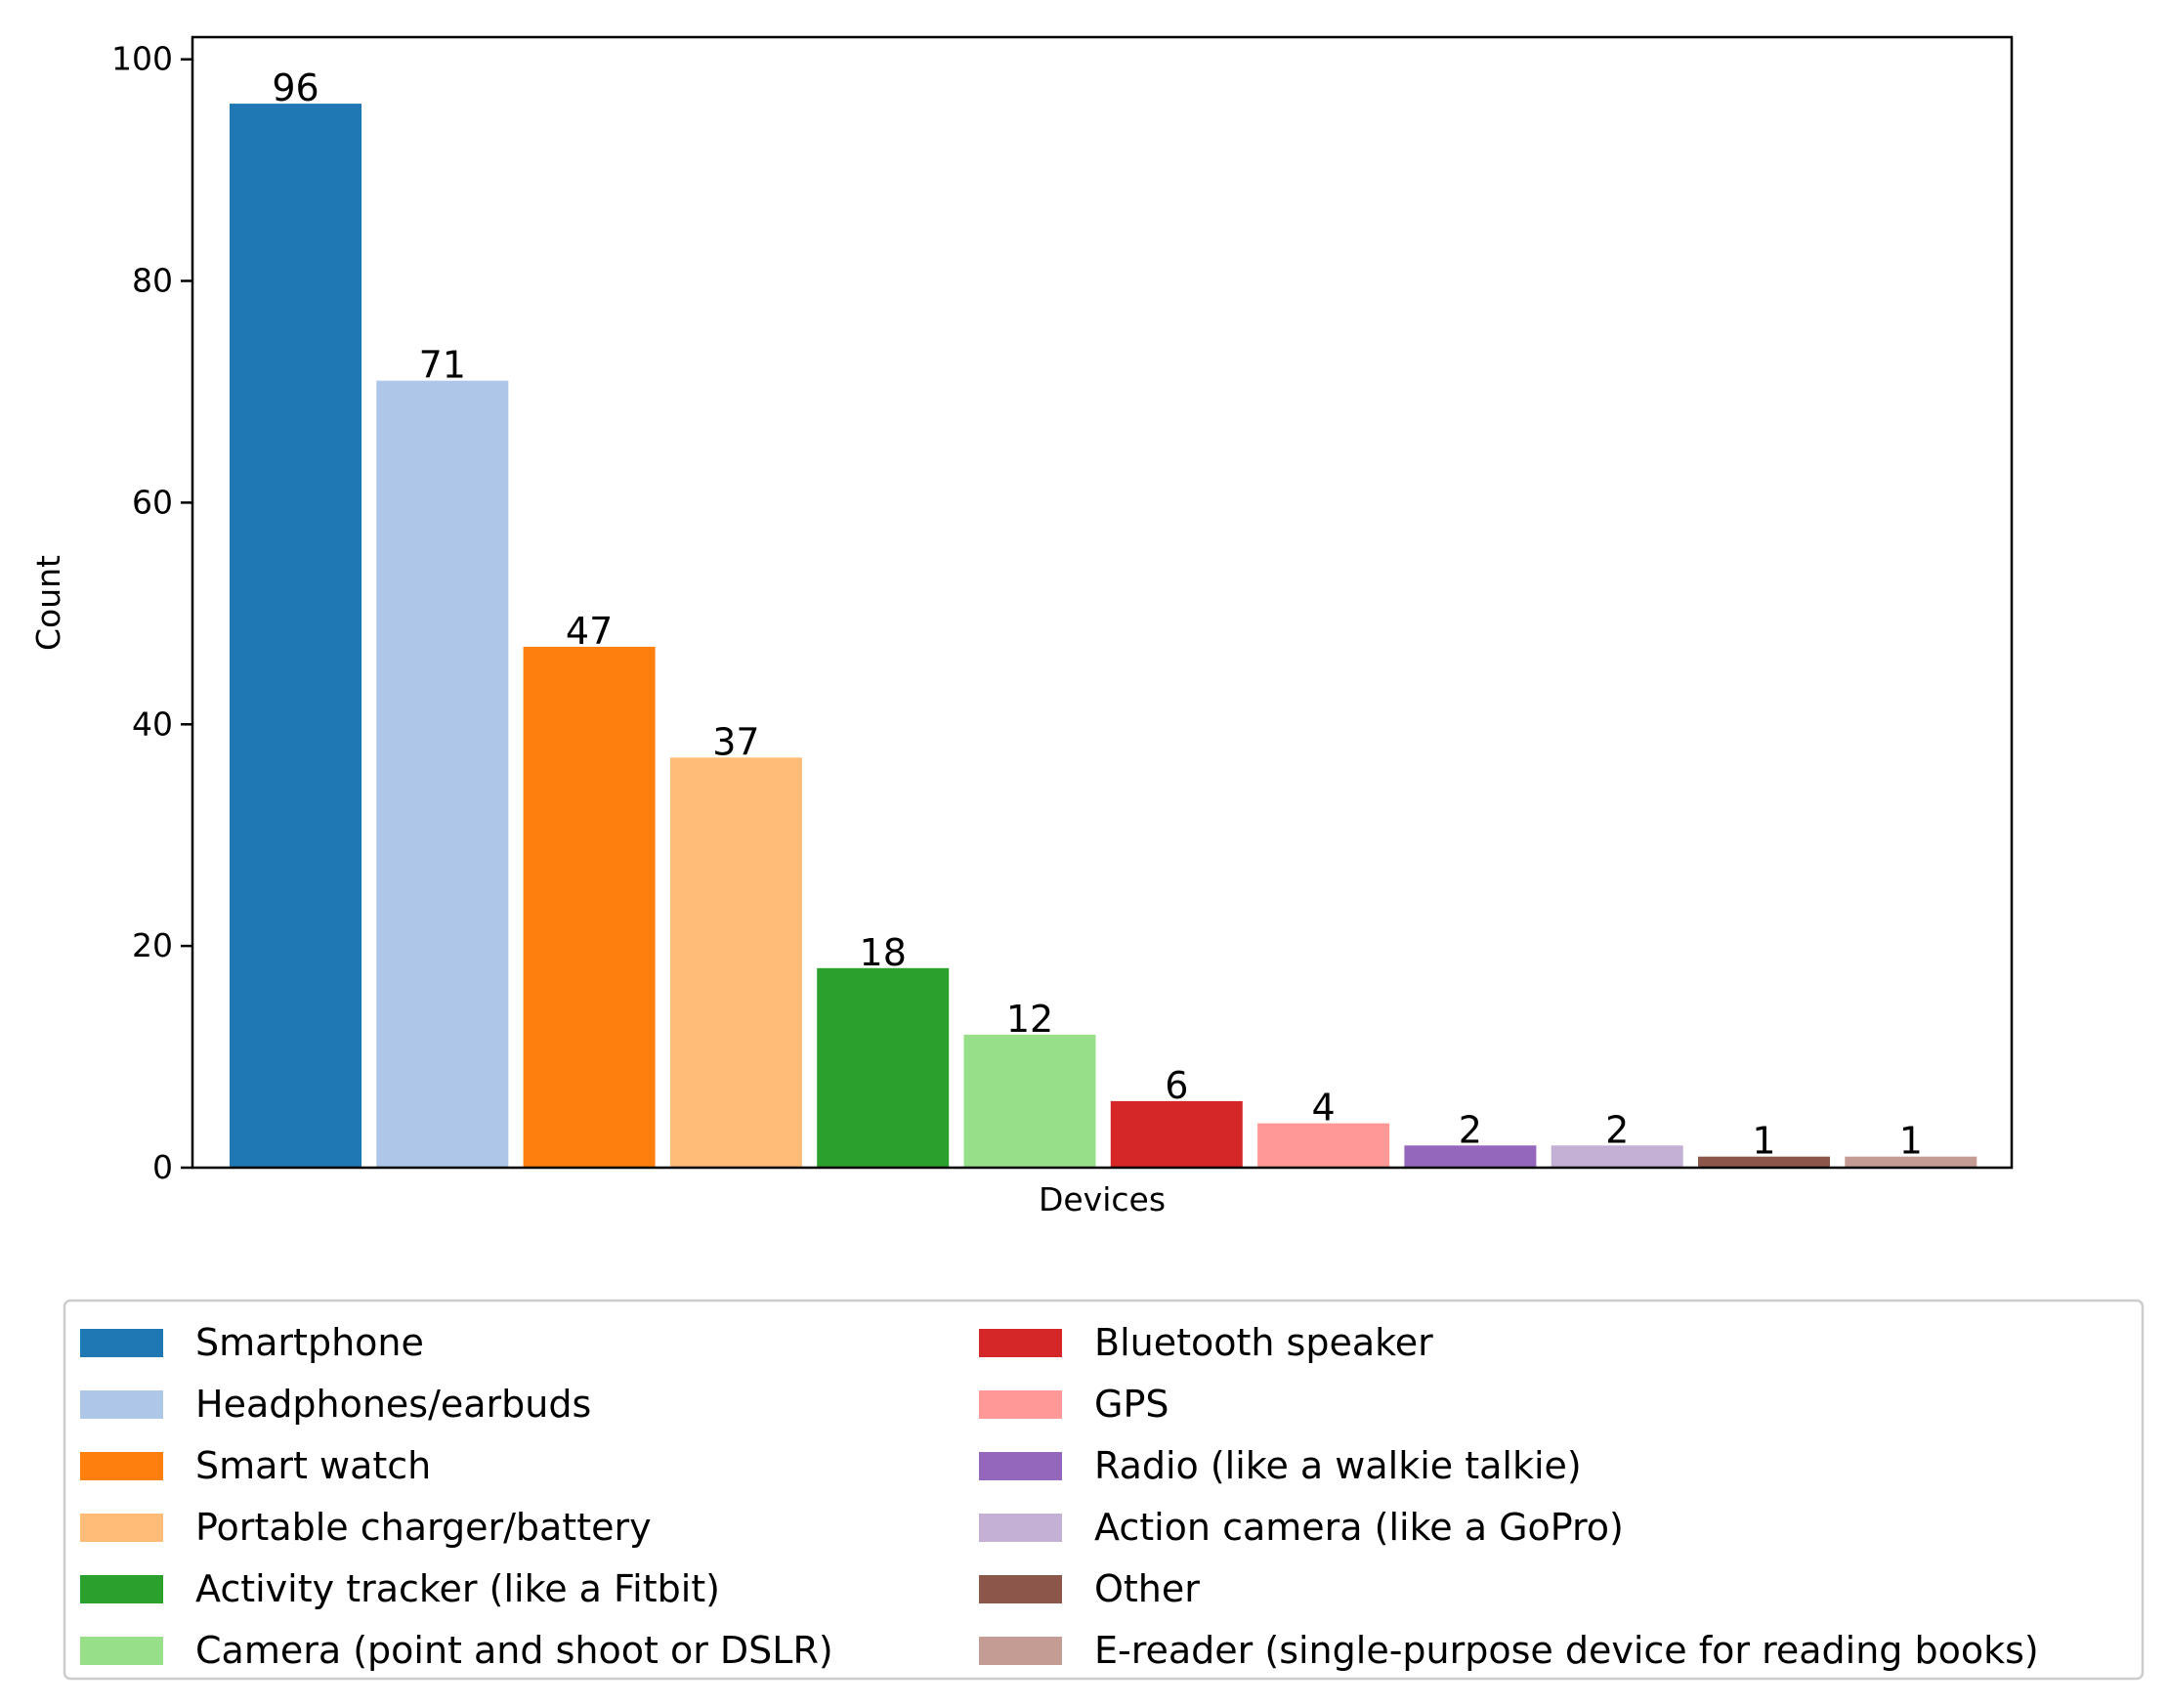 The height and width of the screenshot is (1708, 2168). What do you see at coordinates (1911, 1141) in the screenshot?
I see `bar-value-label-12: 1` at bounding box center [1911, 1141].